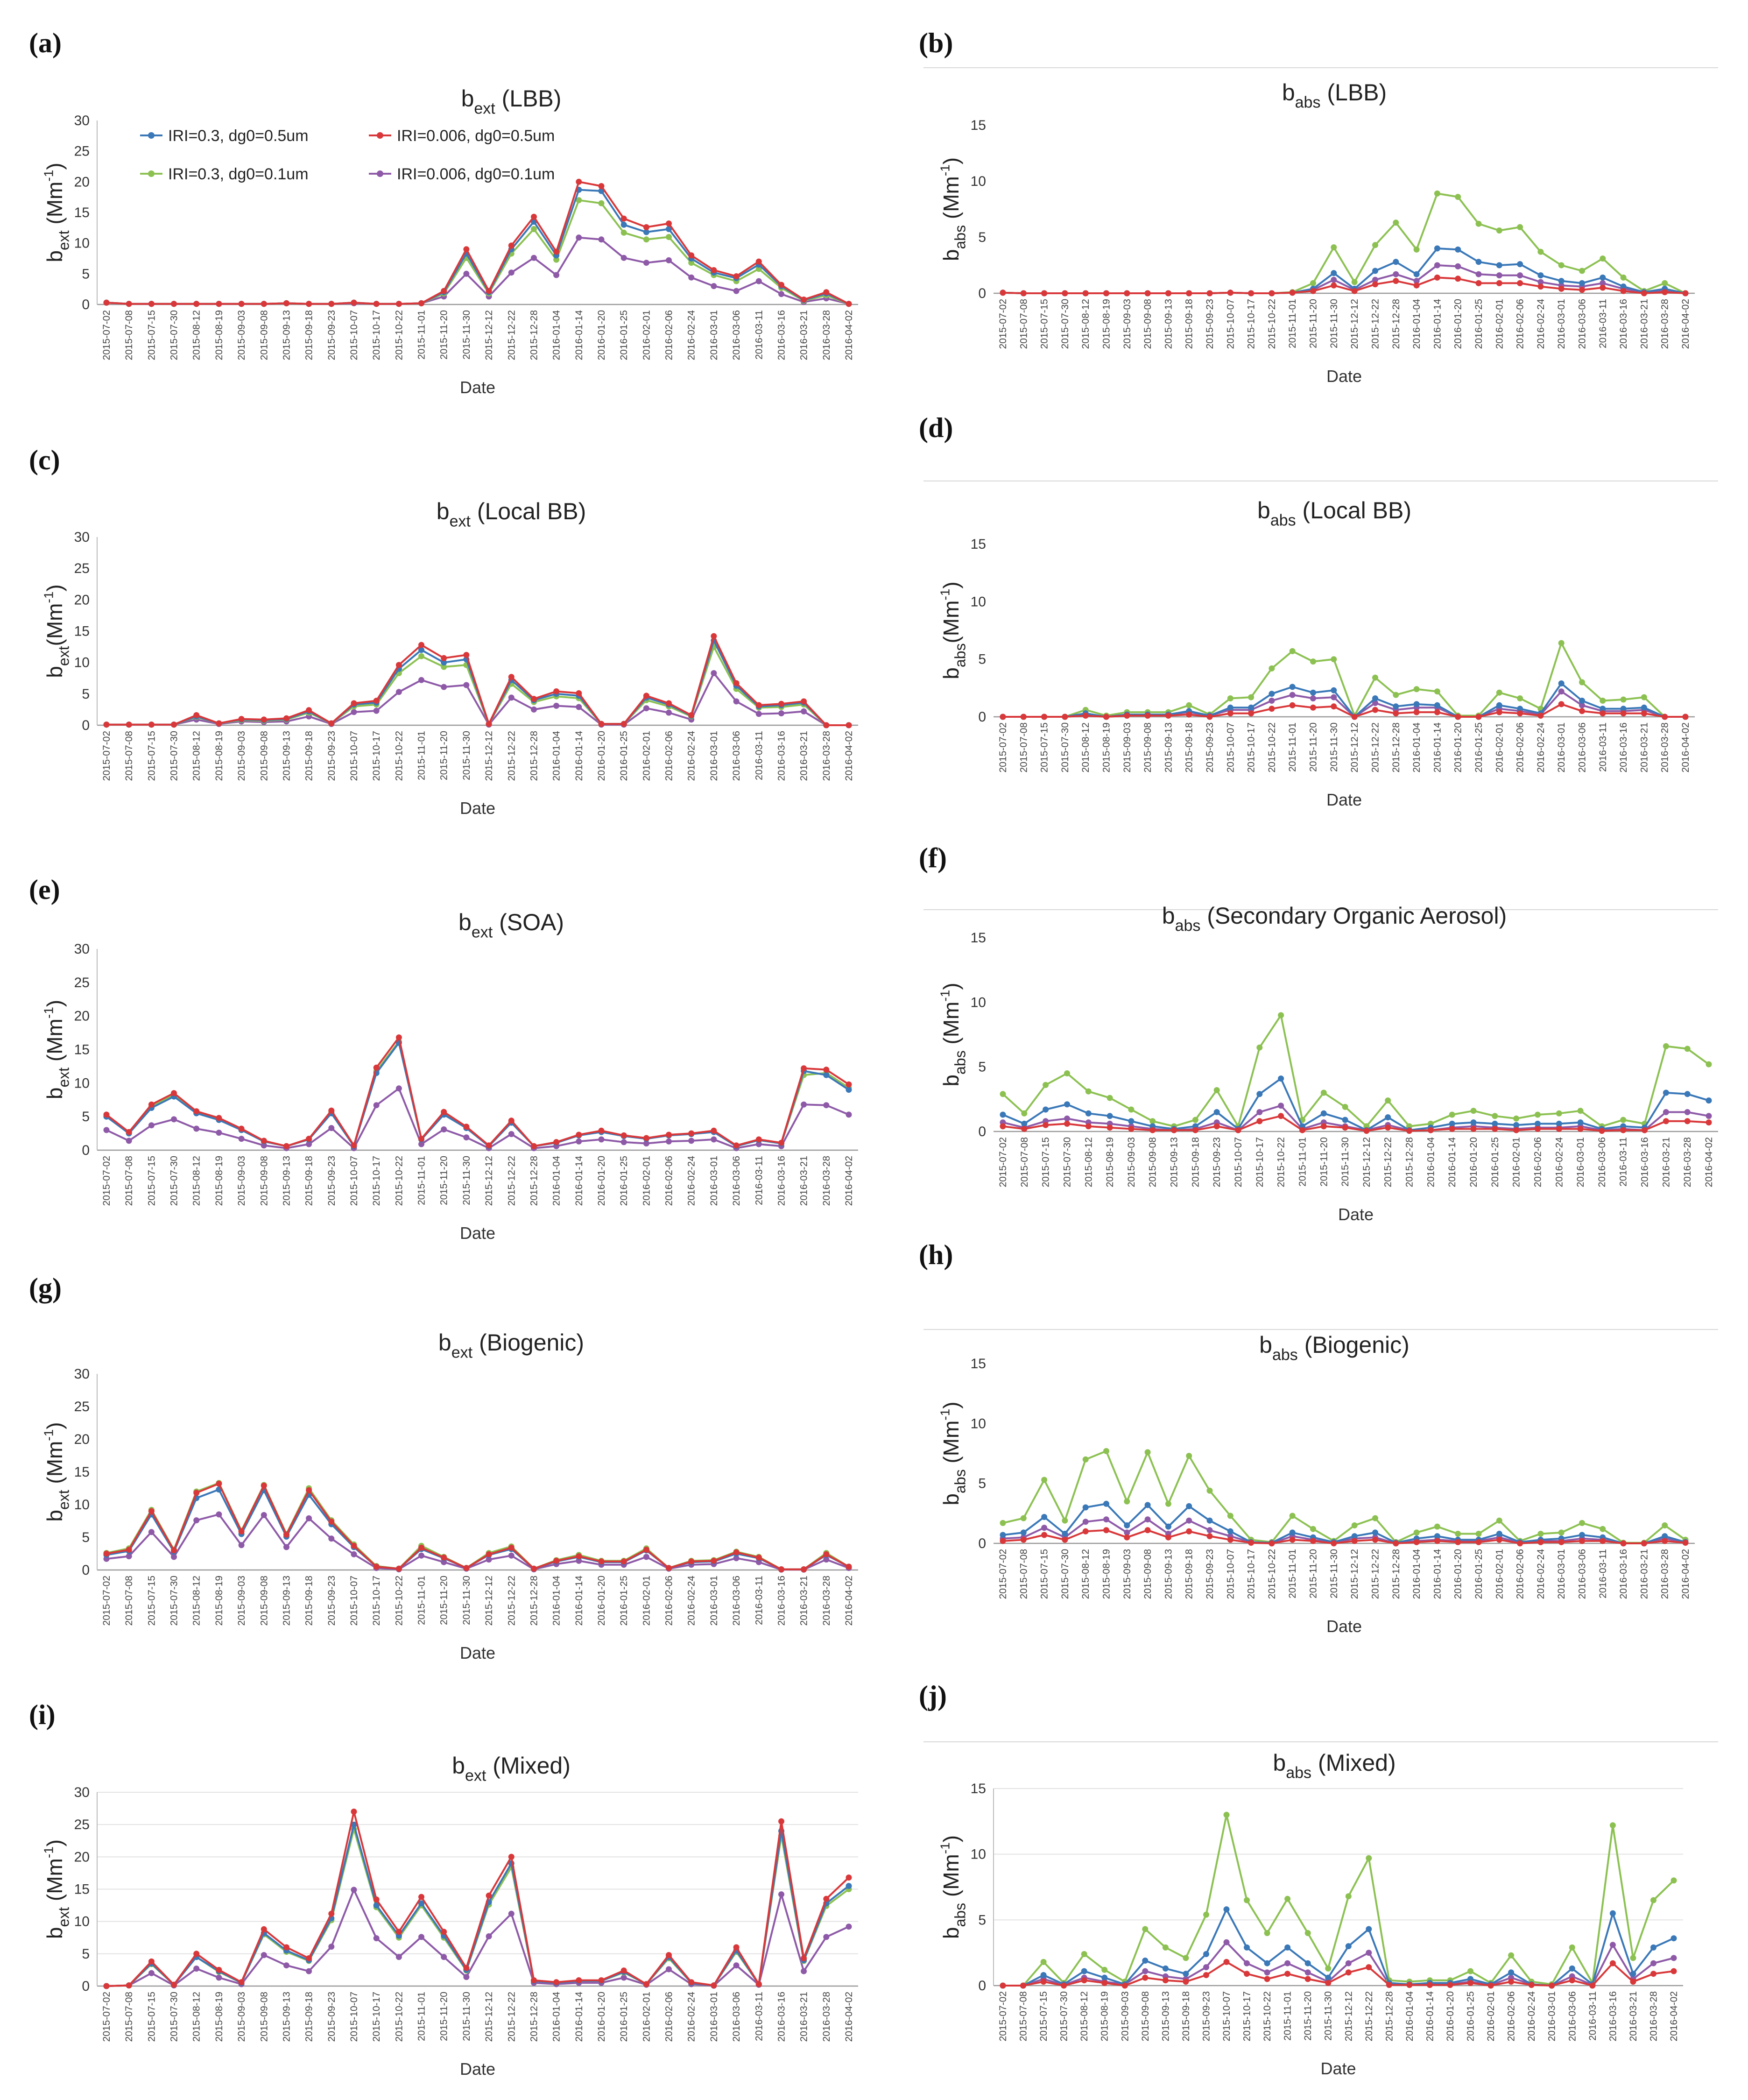 The image size is (1748, 2100). Describe the element at coordinates (1328, 2016) in the screenshot. I see `x-tick-label: 2015-11-30` at that location.